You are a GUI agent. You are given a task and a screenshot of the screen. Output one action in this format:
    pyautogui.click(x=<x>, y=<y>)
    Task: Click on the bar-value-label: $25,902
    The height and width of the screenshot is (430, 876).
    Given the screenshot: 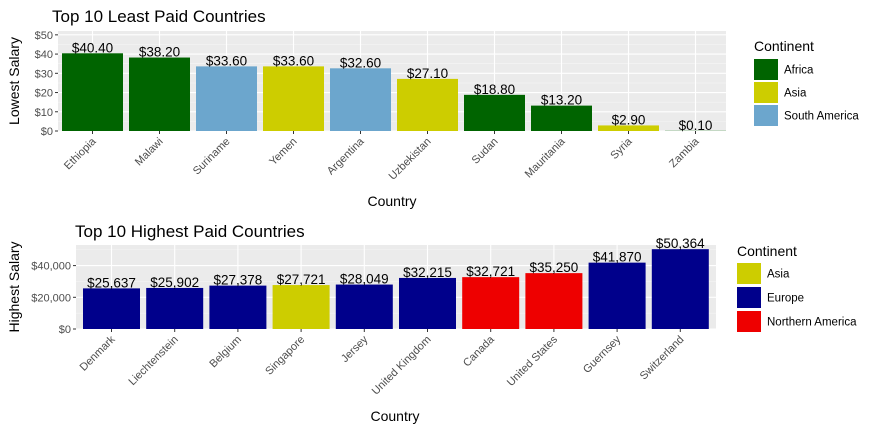 What is the action you would take?
    pyautogui.click(x=174, y=282)
    